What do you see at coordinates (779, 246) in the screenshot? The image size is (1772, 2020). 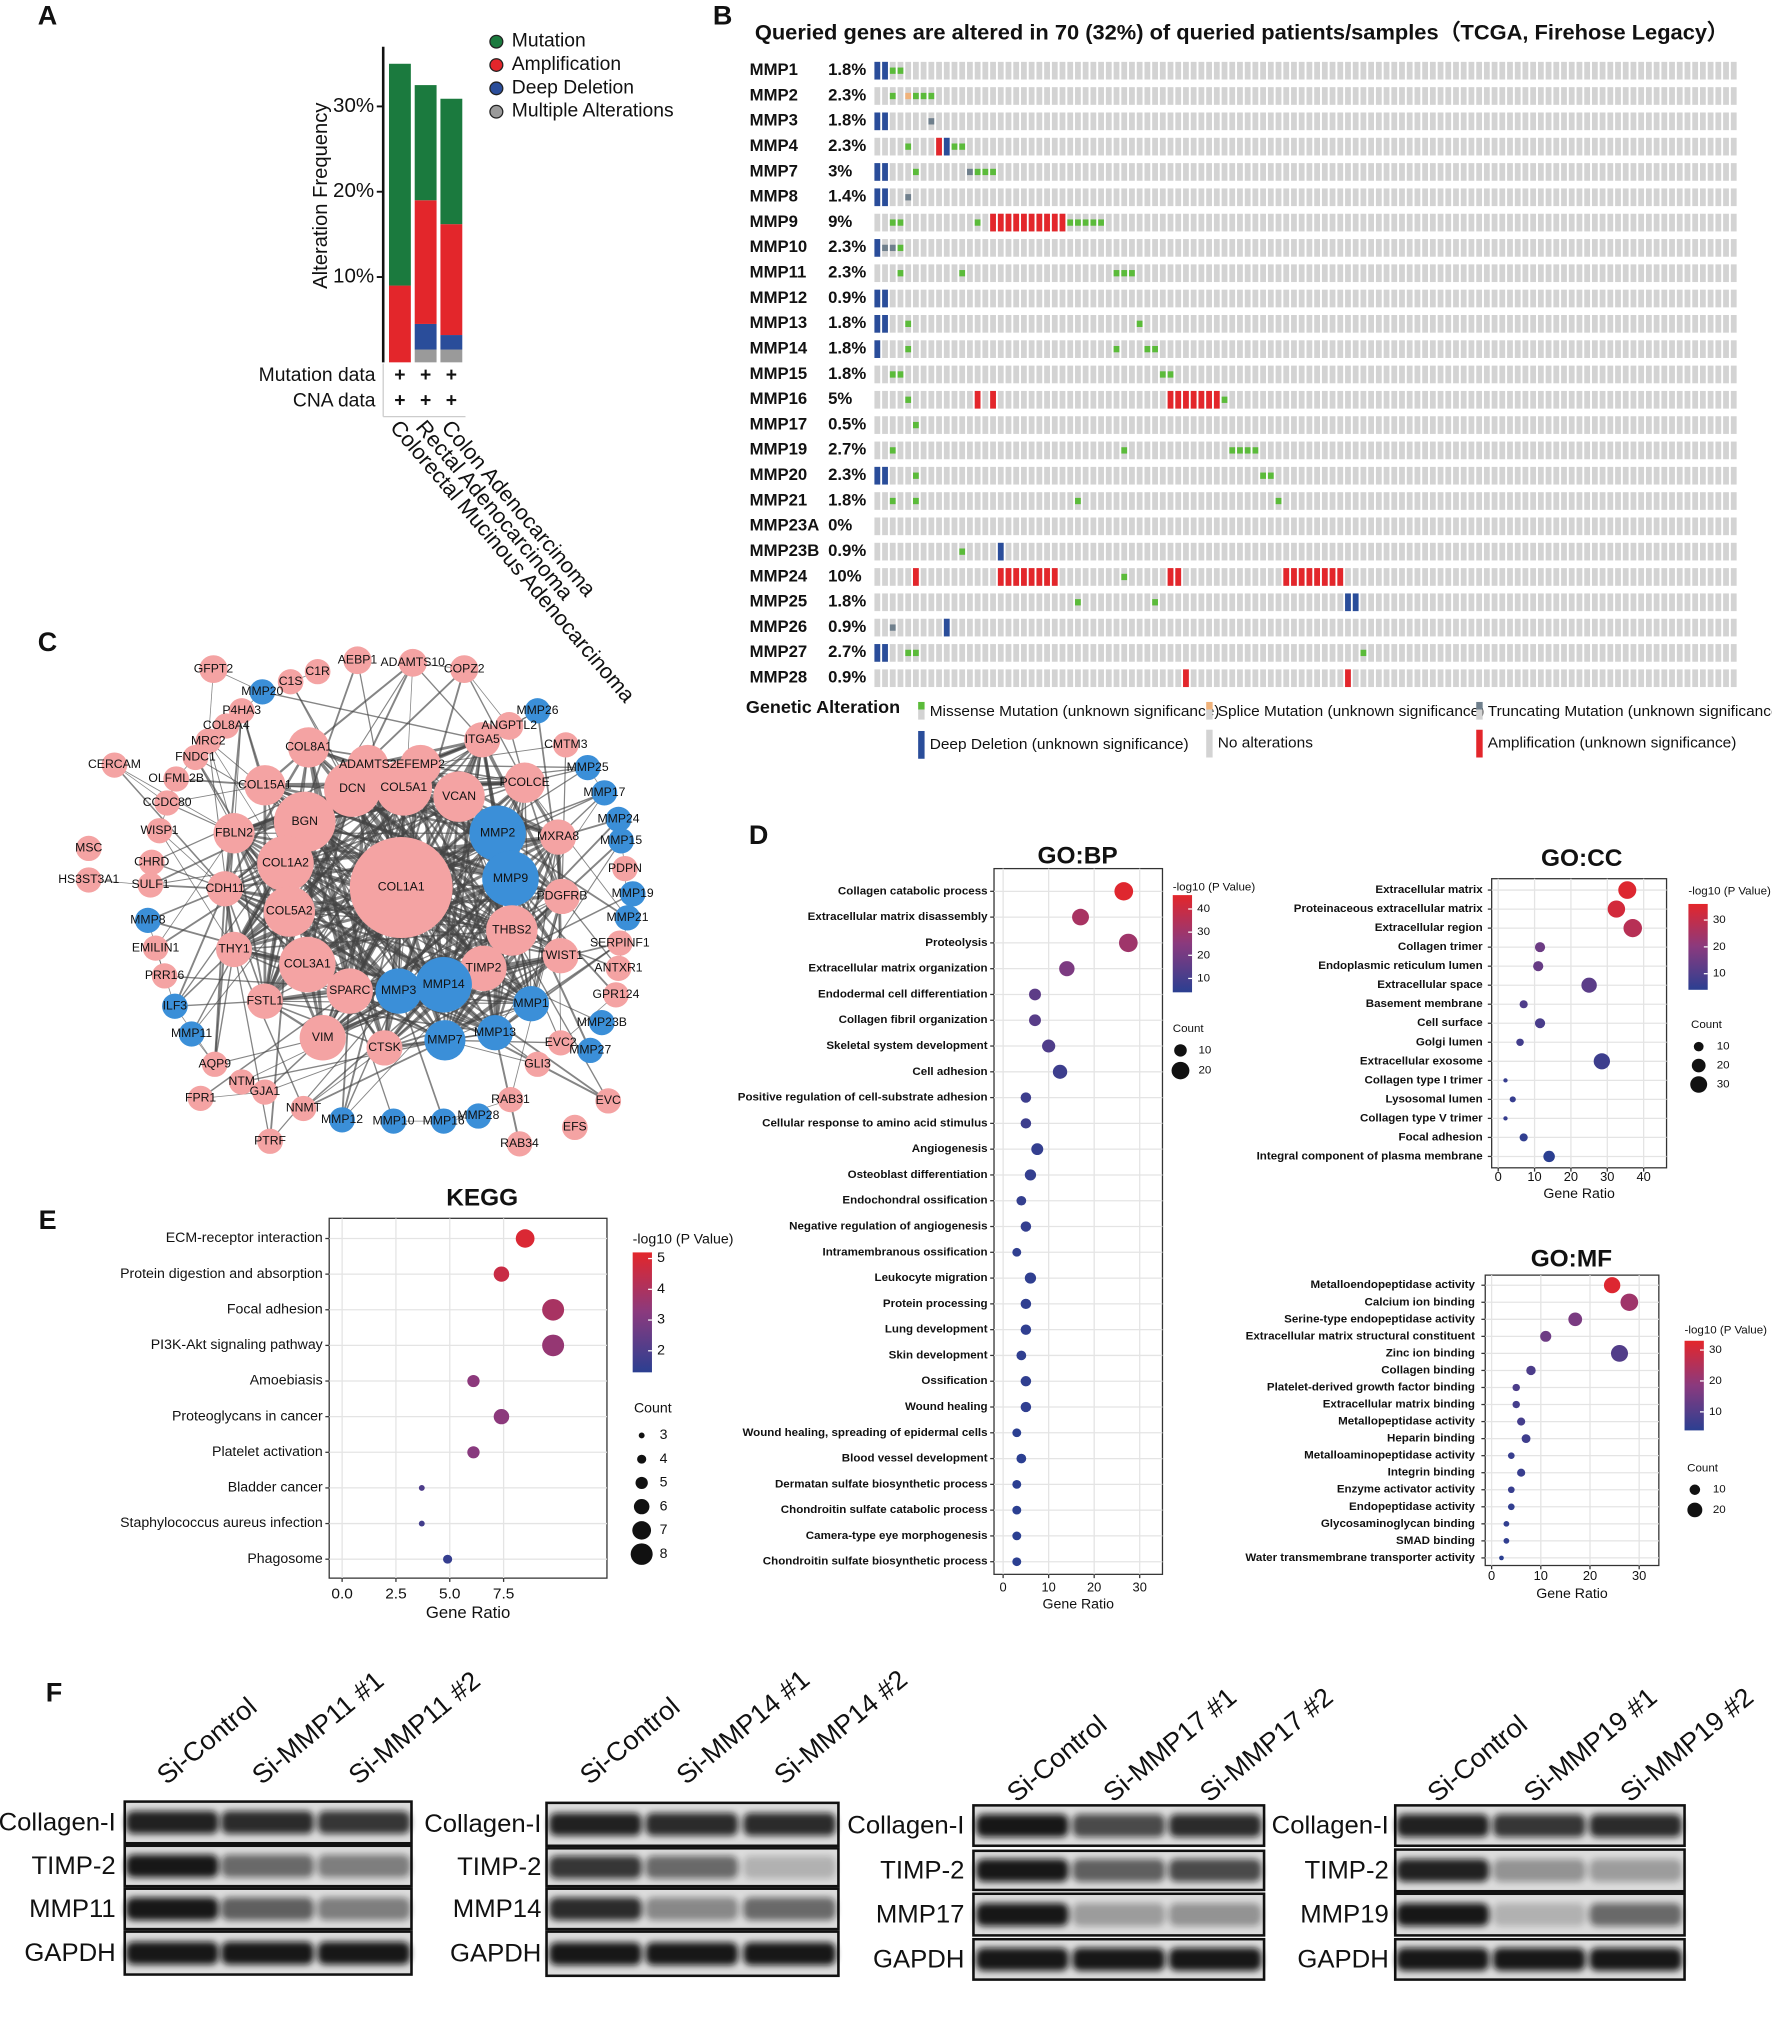 I see `gene-label: MMP10` at bounding box center [779, 246].